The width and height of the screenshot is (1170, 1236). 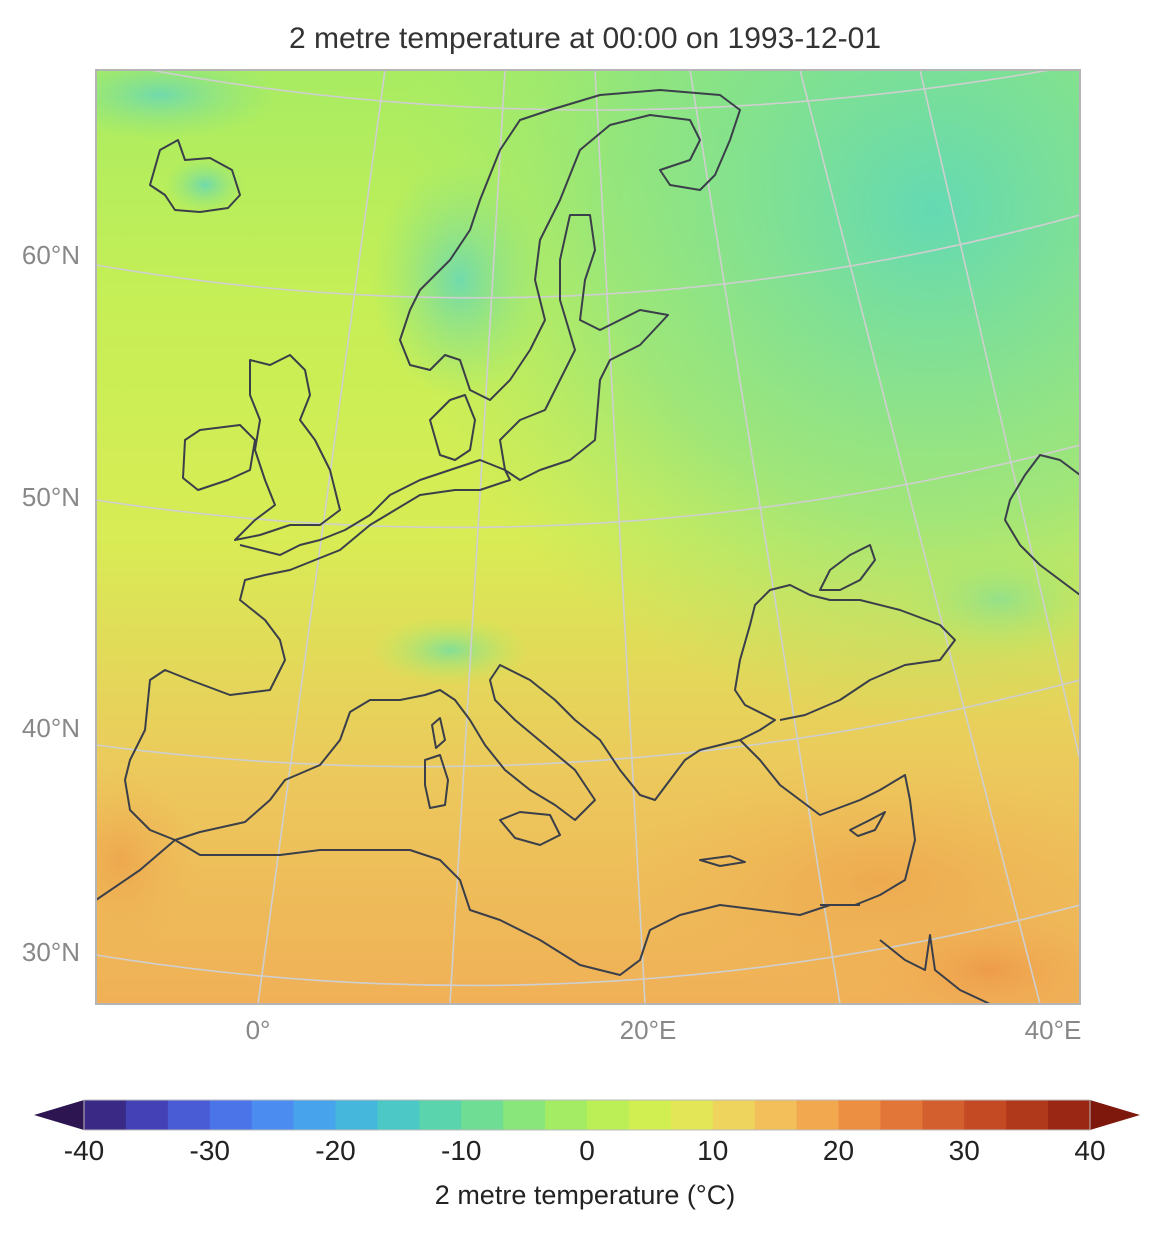 What do you see at coordinates (838, 1150) in the screenshot?
I see `colorbar-tick-label: 20` at bounding box center [838, 1150].